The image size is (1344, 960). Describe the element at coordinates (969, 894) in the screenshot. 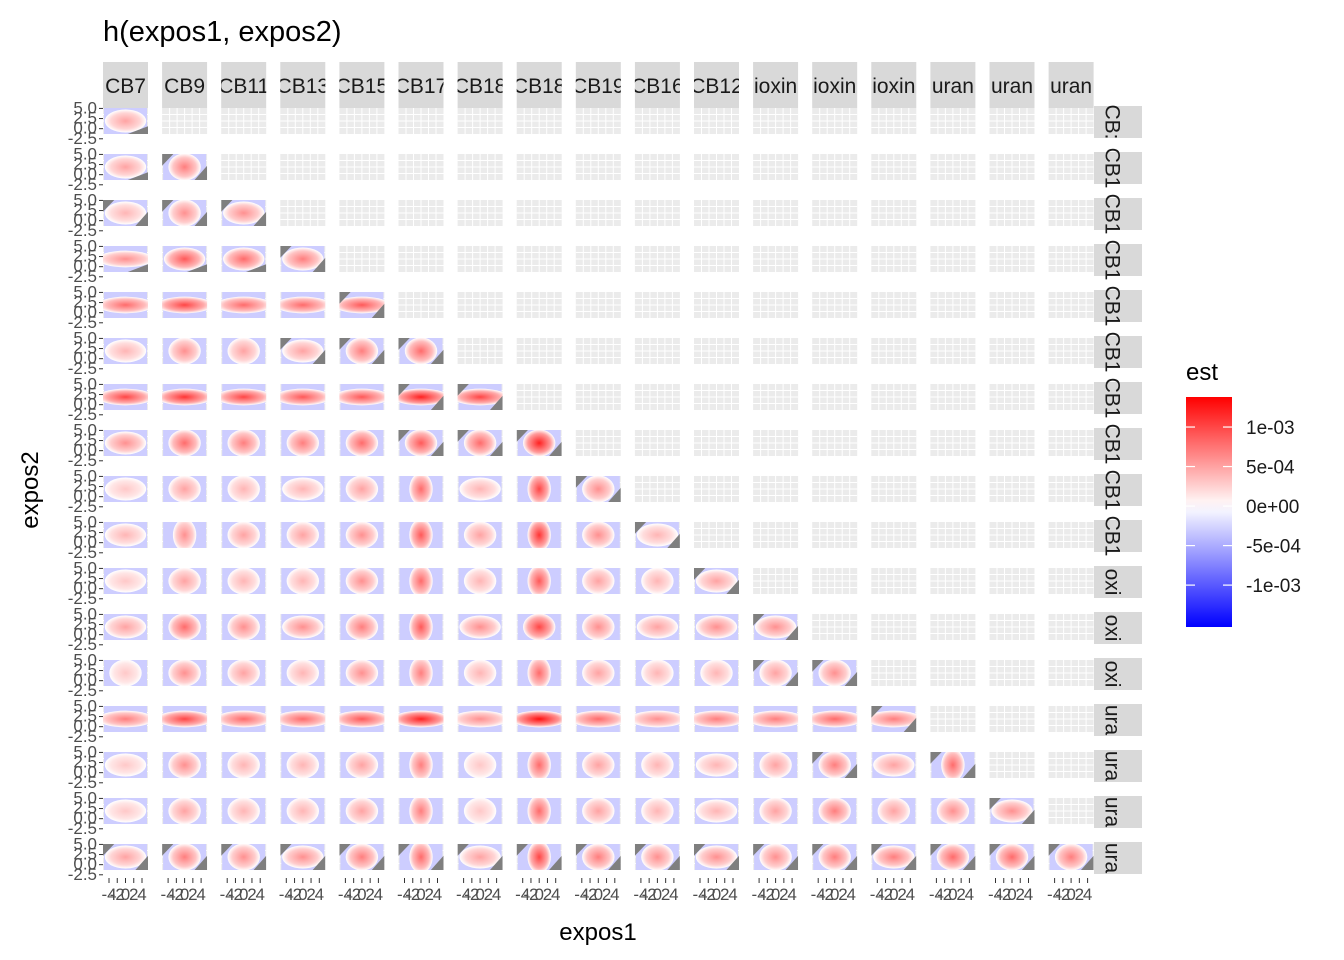

I see `x-tick-label: 4` at that location.